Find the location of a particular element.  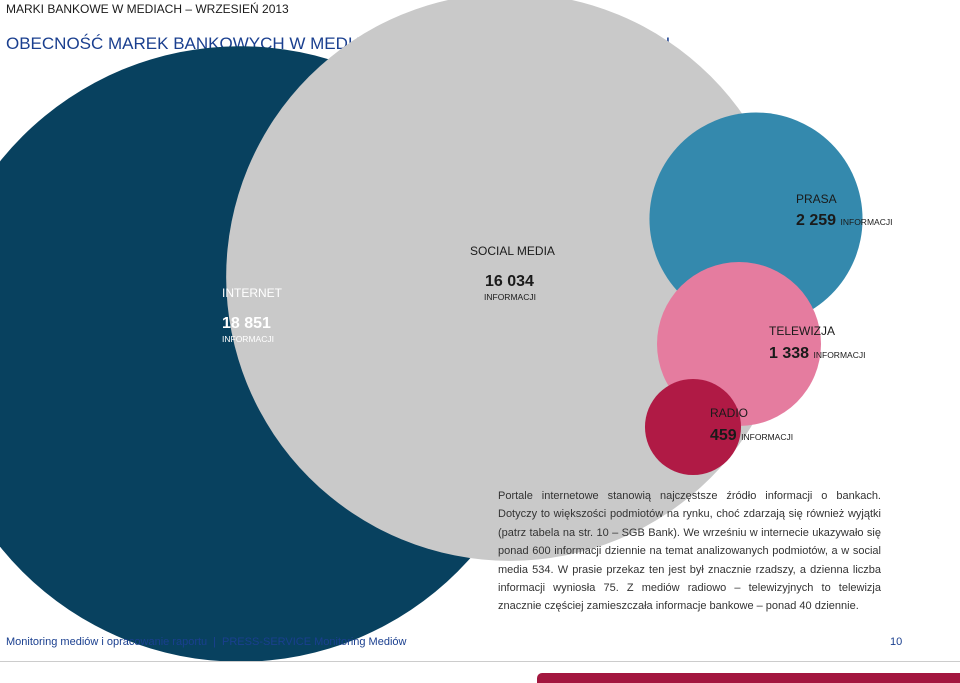

report-header: MARKI BANKOWE W MEDIACH – WRZESIEŃ 2013 is located at coordinates (147, 9).